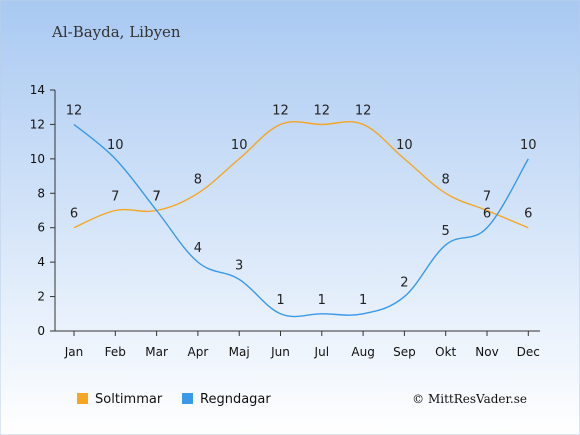 The image size is (580, 435). Describe the element at coordinates (174, 399) in the screenshot. I see `legend: Soltimmar Regndagar` at that location.